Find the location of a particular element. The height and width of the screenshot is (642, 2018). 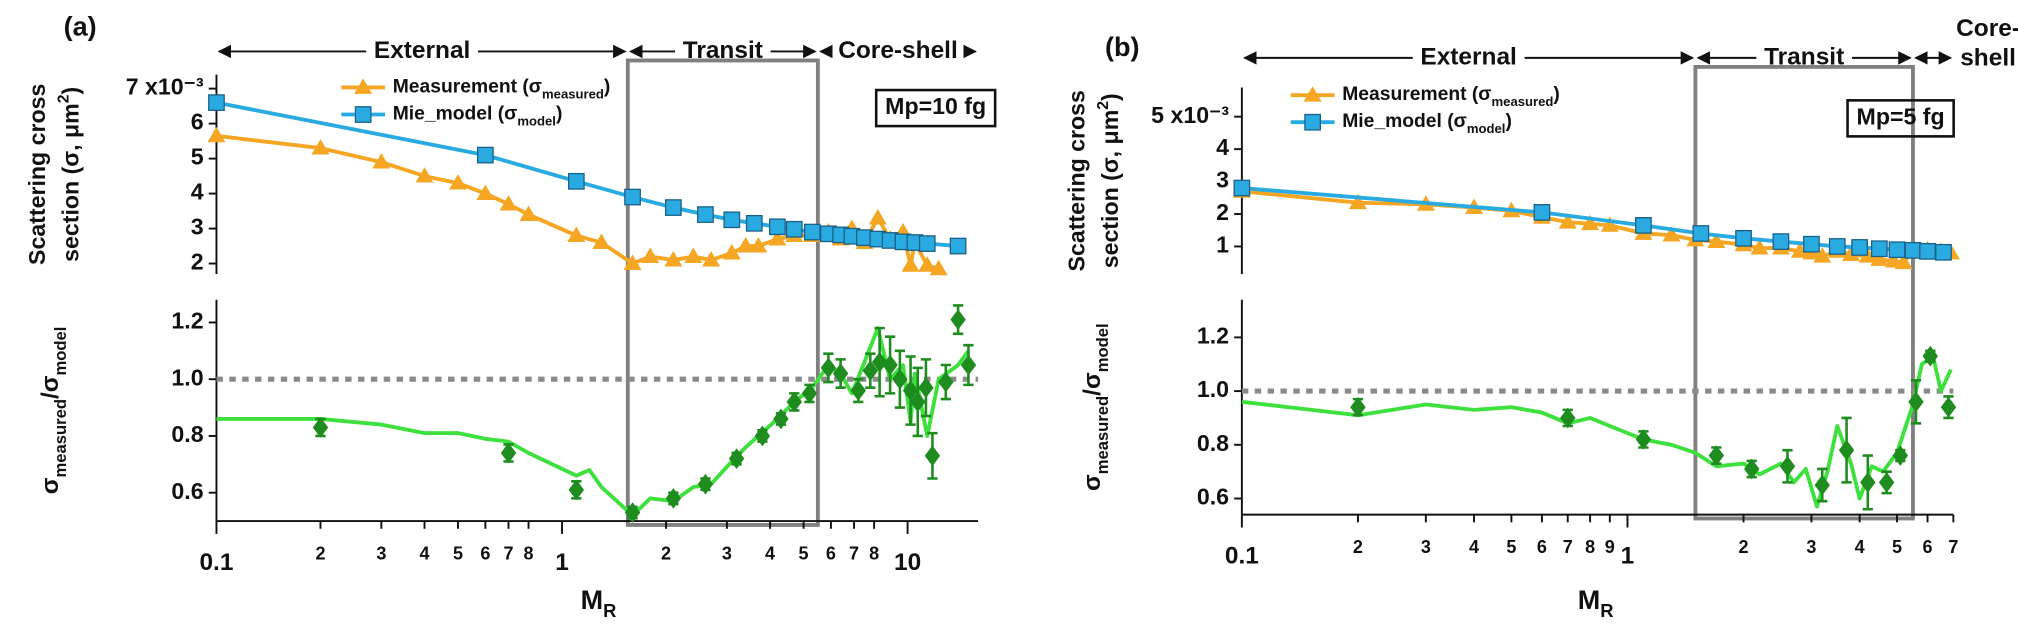

region-label: External is located at coordinates (422, 50).